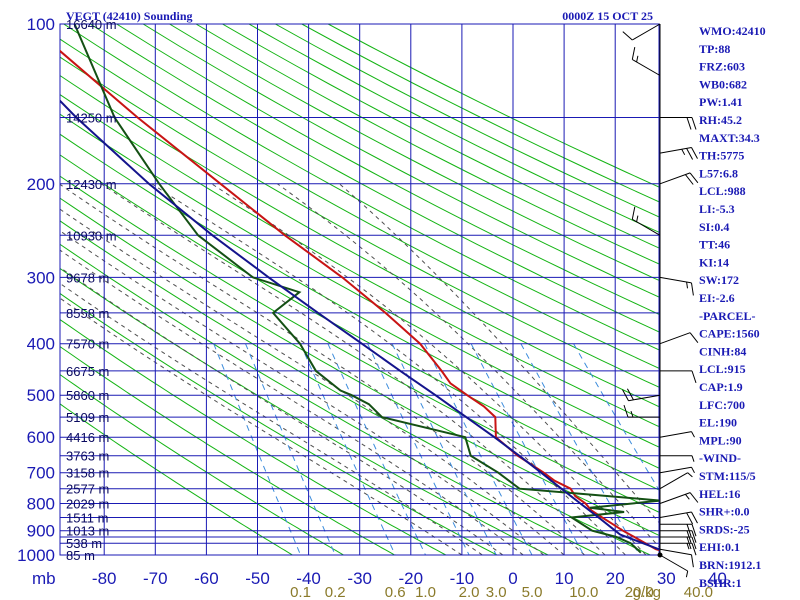 This screenshot has width=800, height=600. Describe the element at coordinates (300, 592) in the screenshot. I see `mixing-ratio-label: 0.1` at that location.